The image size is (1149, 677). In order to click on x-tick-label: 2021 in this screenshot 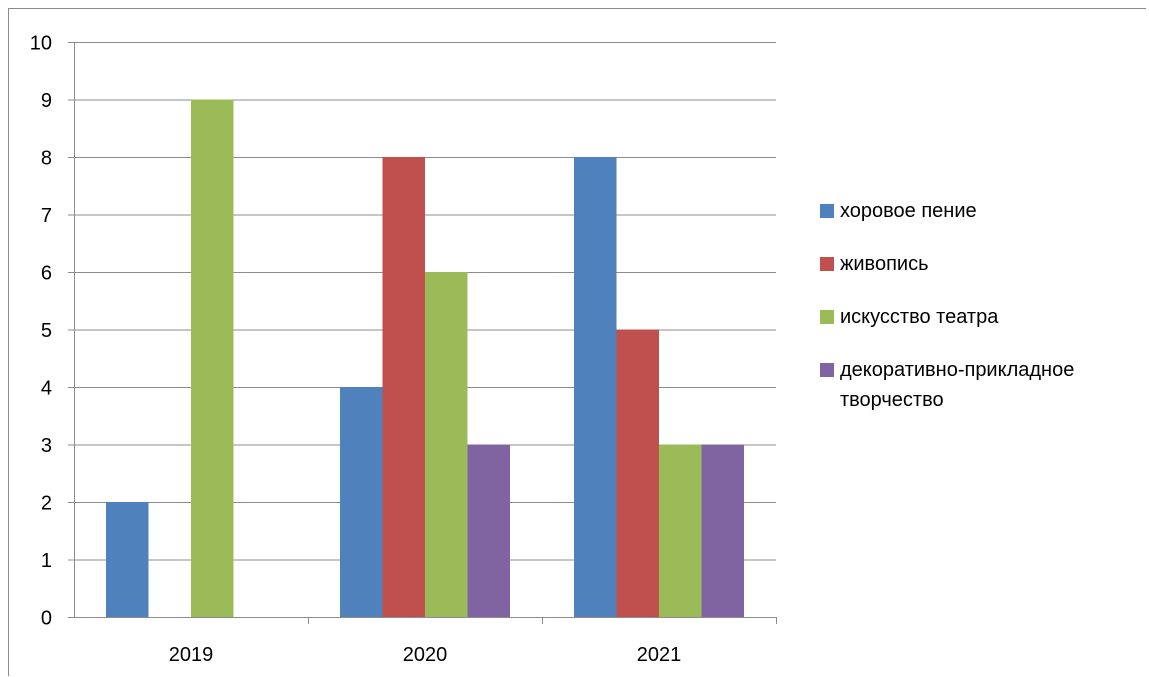, I will do `click(659, 655)`.